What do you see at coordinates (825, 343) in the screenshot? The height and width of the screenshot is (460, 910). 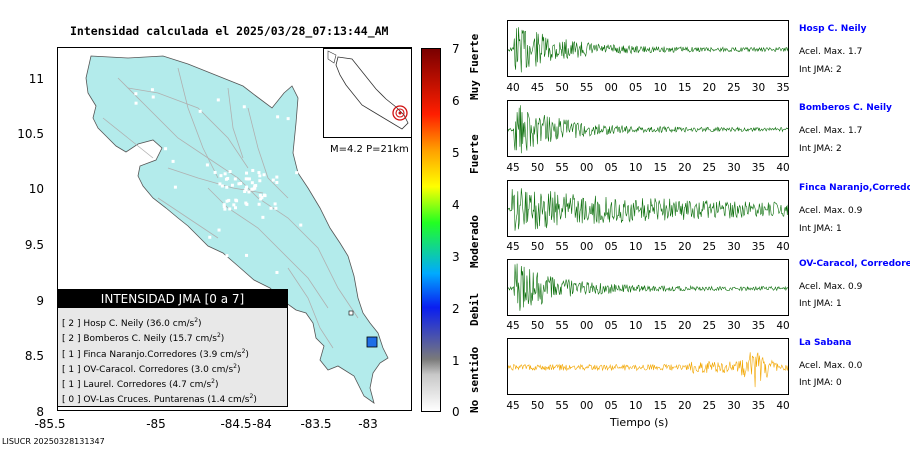 I see `station-name: La Sabana` at bounding box center [825, 343].